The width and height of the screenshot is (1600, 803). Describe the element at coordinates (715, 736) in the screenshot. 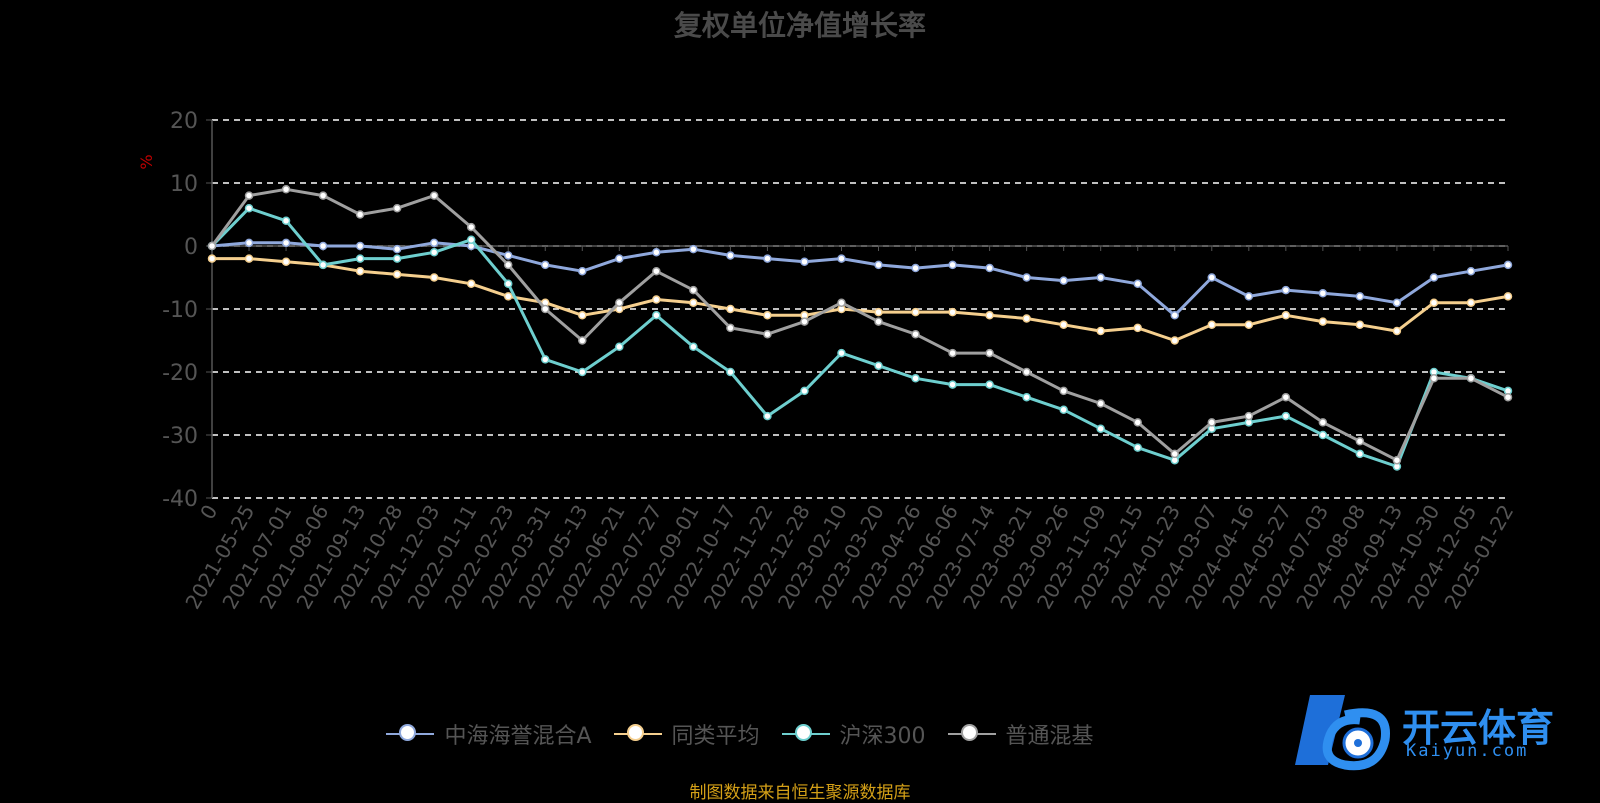

I see `legend-label: 同类平均` at that location.